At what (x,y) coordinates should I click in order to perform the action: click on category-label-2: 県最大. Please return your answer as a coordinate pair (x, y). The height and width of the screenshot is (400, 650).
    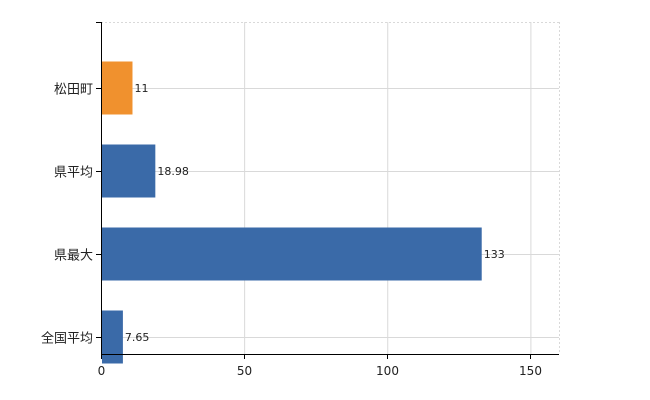
    Looking at the image, I should click on (73, 256).